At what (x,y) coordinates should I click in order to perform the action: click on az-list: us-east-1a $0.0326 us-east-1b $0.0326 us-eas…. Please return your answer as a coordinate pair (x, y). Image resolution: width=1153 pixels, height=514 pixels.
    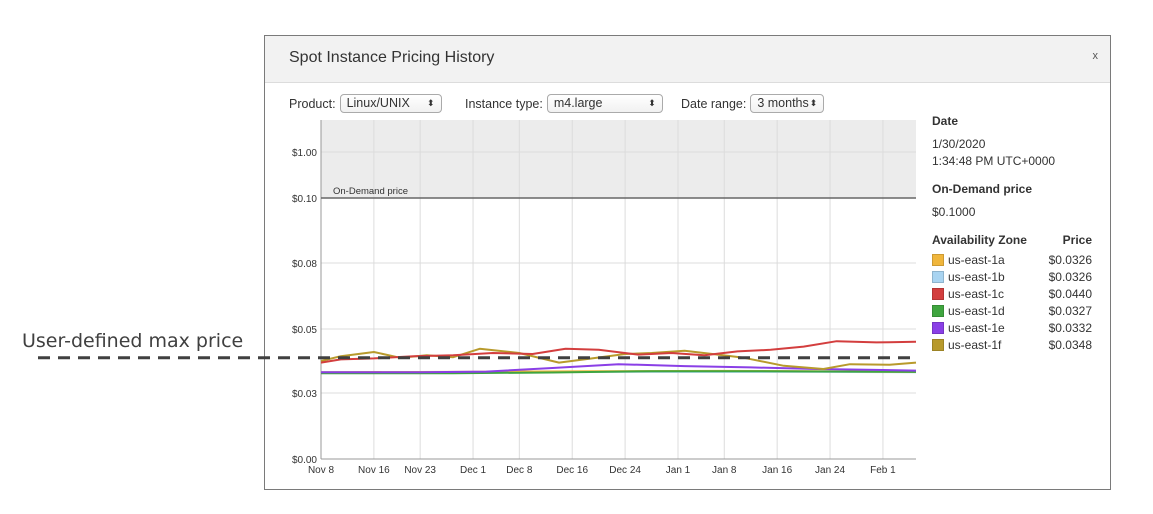
    Looking at the image, I should click on (1012, 302).